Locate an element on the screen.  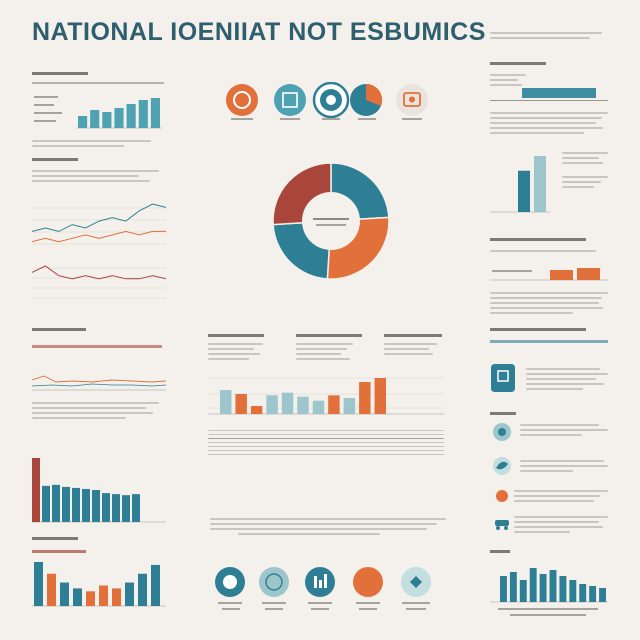
center-header-c is located at coordinates (413, 335).